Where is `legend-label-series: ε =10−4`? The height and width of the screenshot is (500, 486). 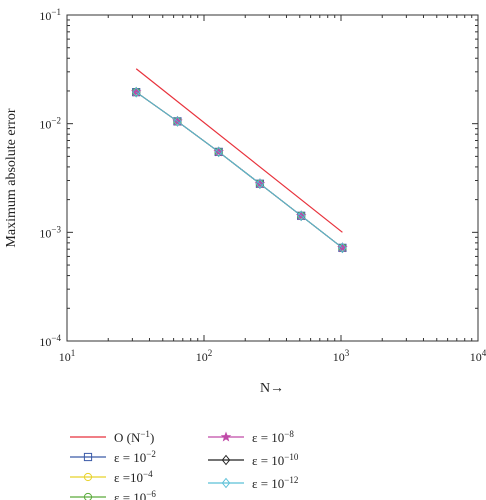 legend-label-series: ε =10−4 is located at coordinates (133, 477).